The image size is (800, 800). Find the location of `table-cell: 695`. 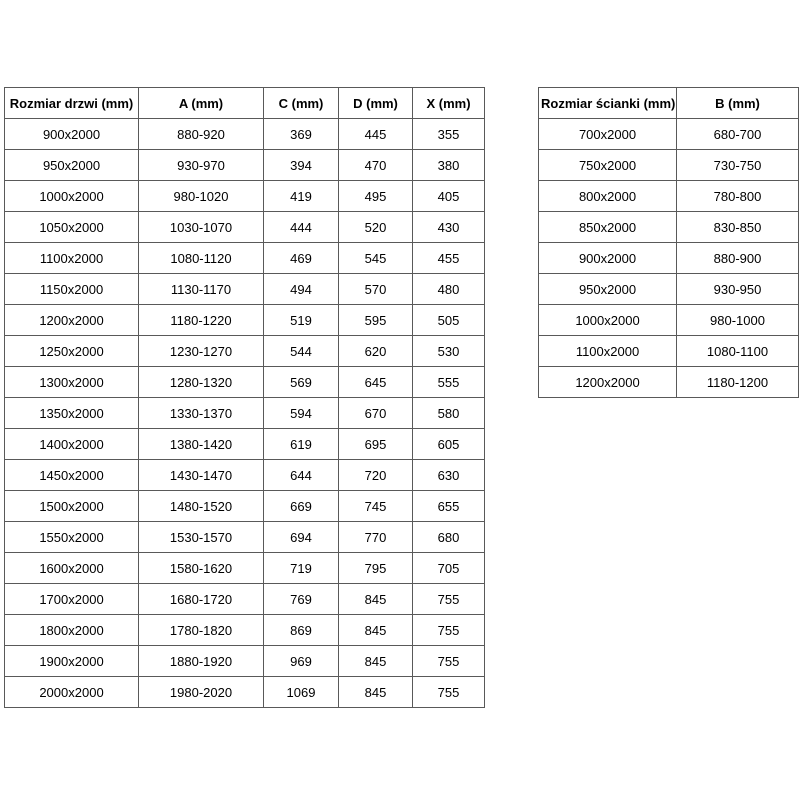

table-cell: 695 is located at coordinates (375, 444).